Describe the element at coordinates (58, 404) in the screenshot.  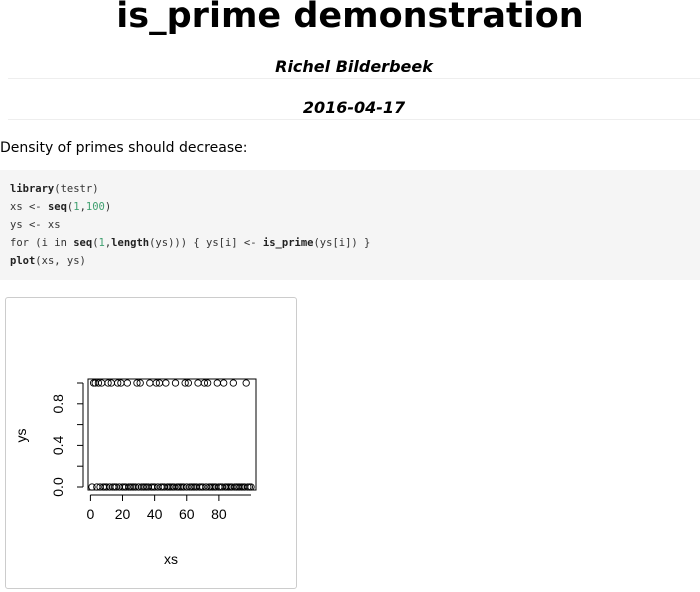
I see `y-tick-label: 0.8` at that location.